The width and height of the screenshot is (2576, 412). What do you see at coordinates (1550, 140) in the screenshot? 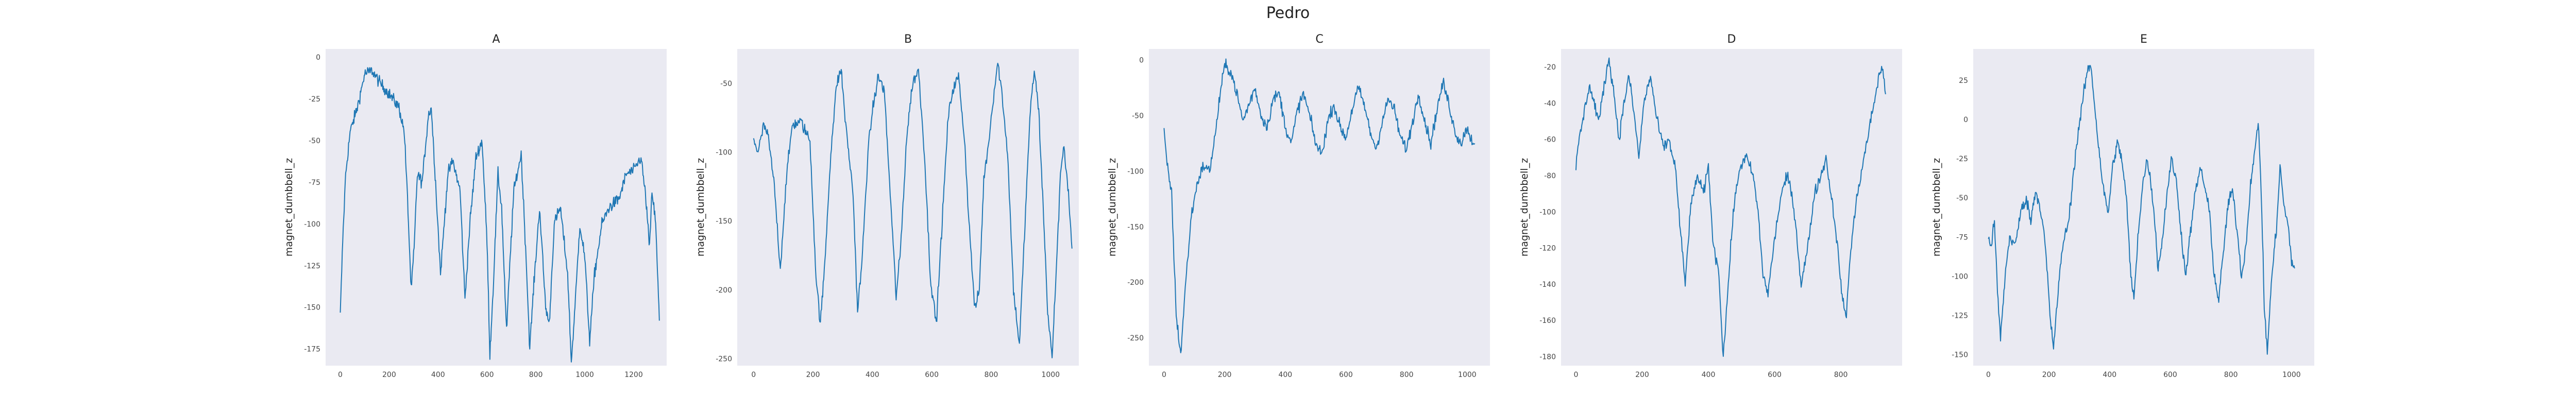
I see `y-tick-label: -60` at bounding box center [1550, 140].